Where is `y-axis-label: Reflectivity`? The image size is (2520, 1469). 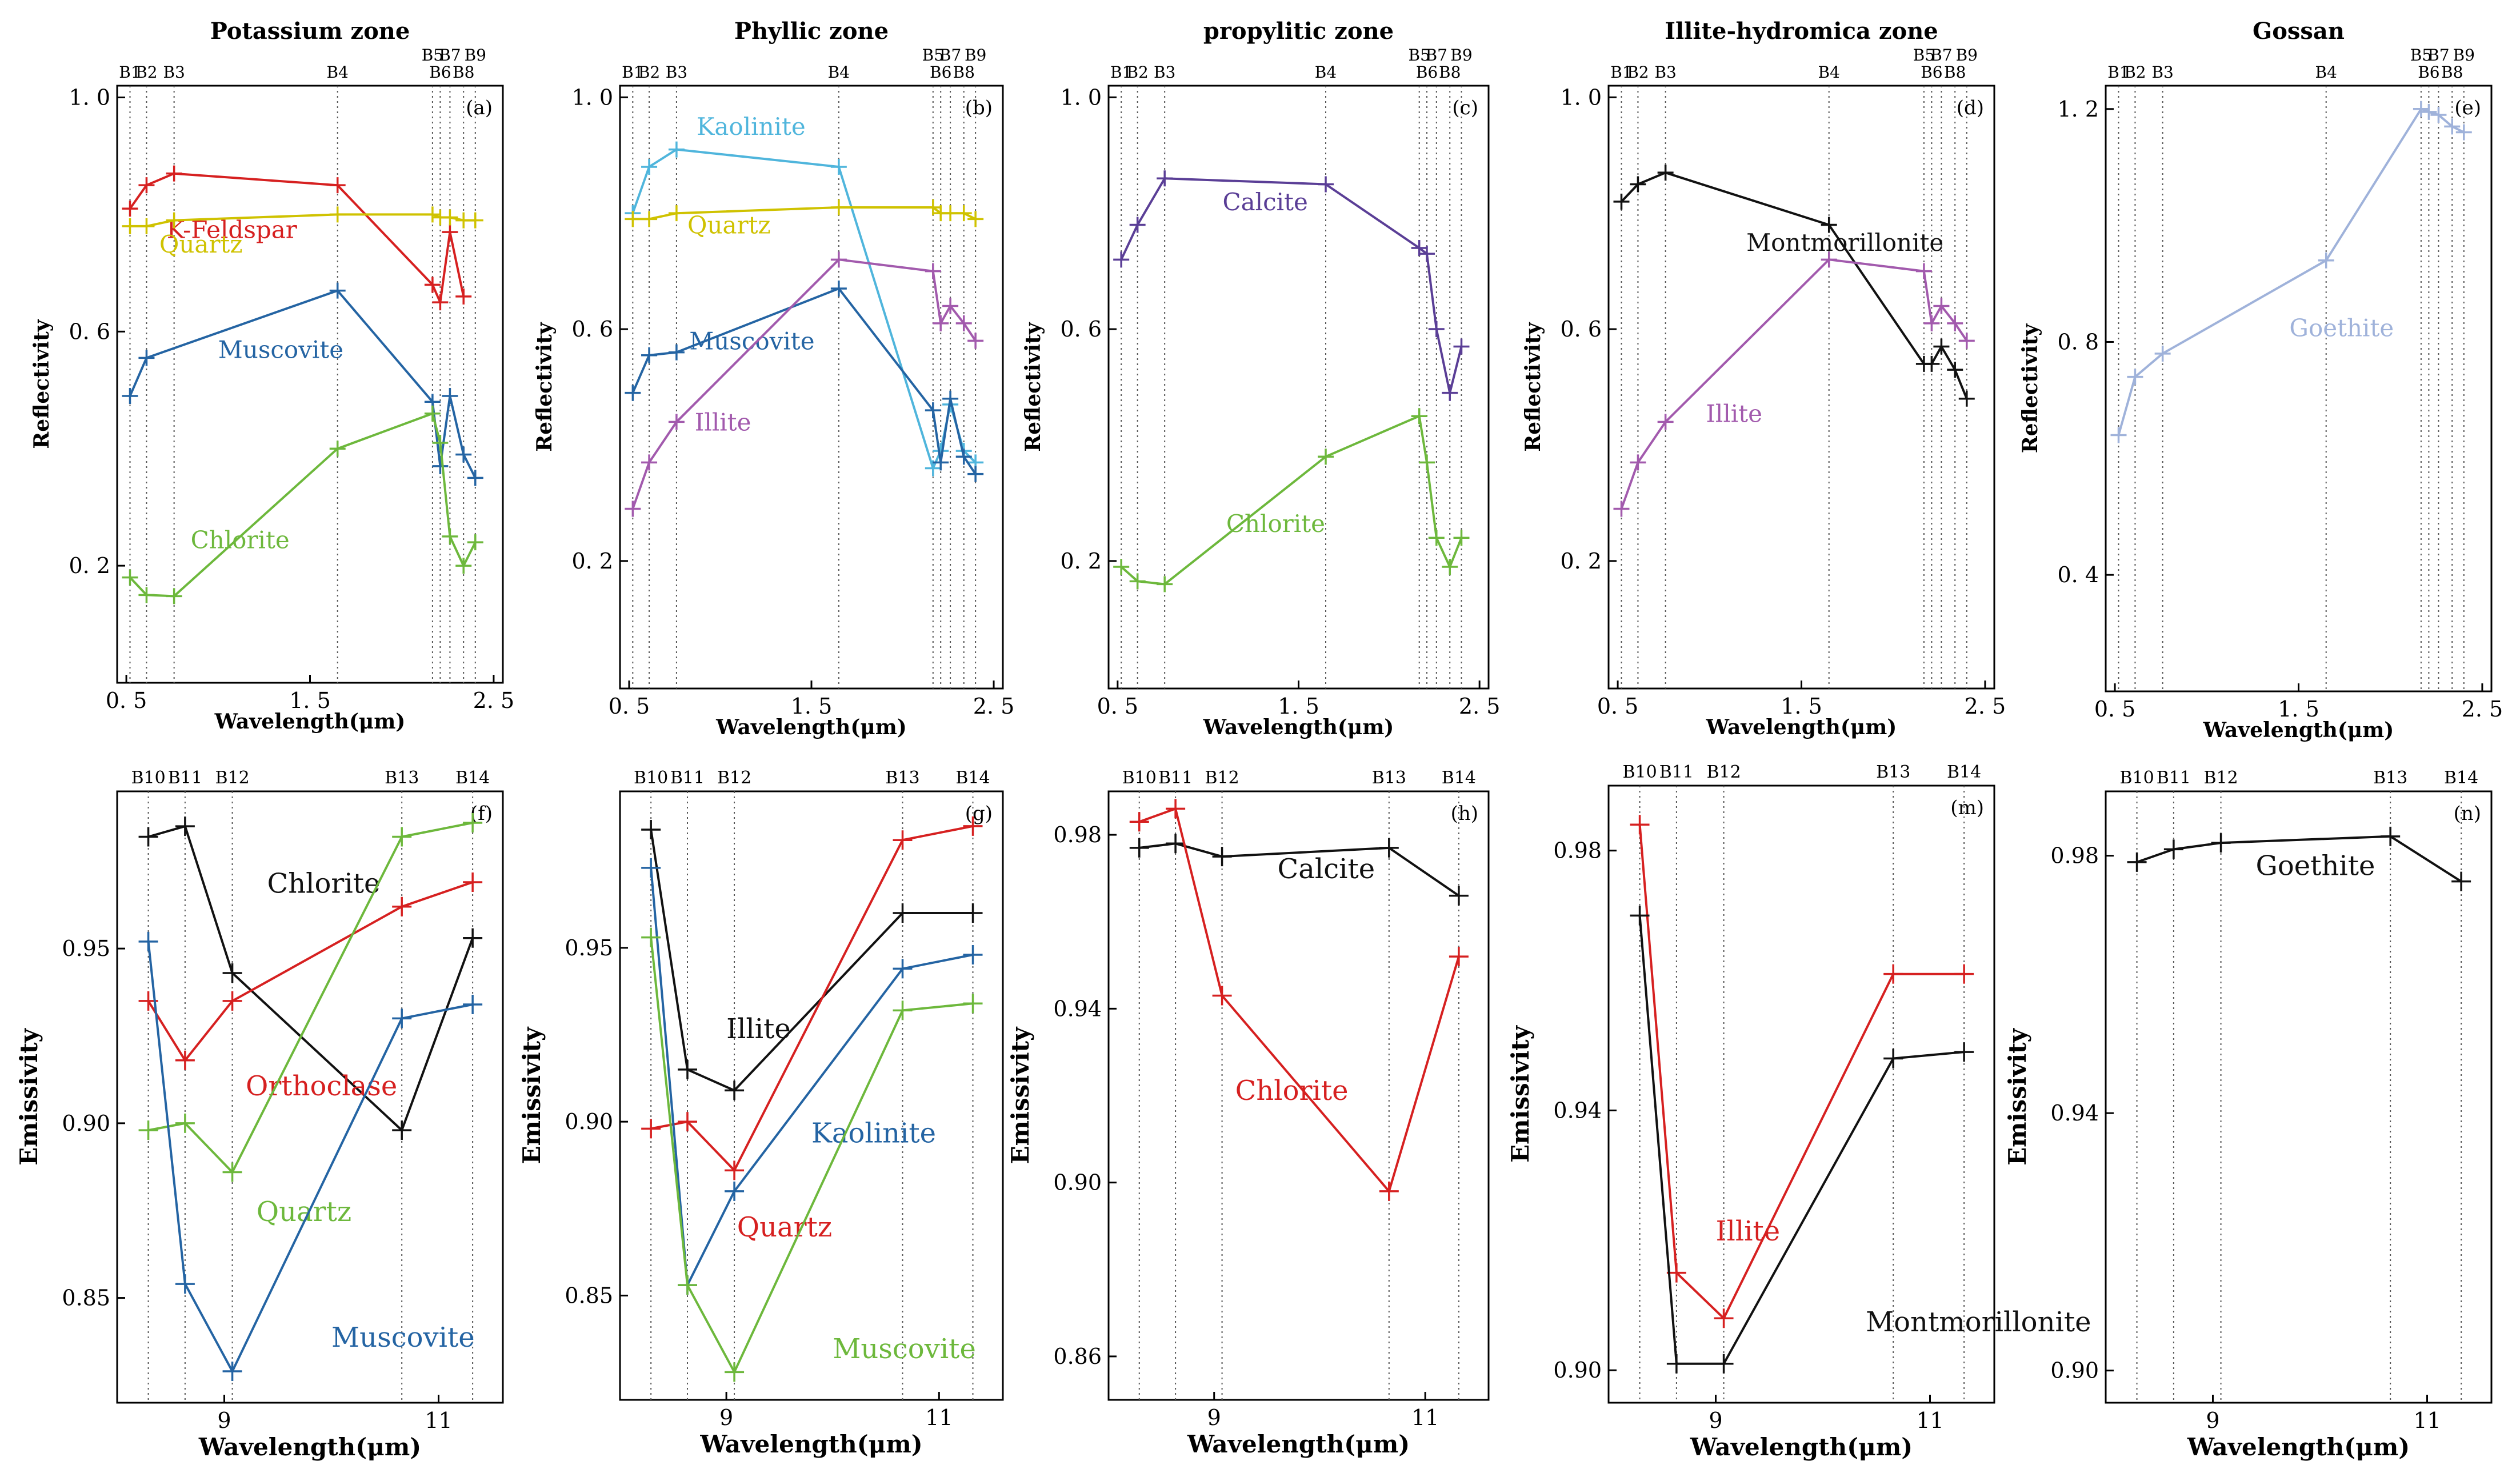
y-axis-label: Reflectivity is located at coordinates (42, 384).